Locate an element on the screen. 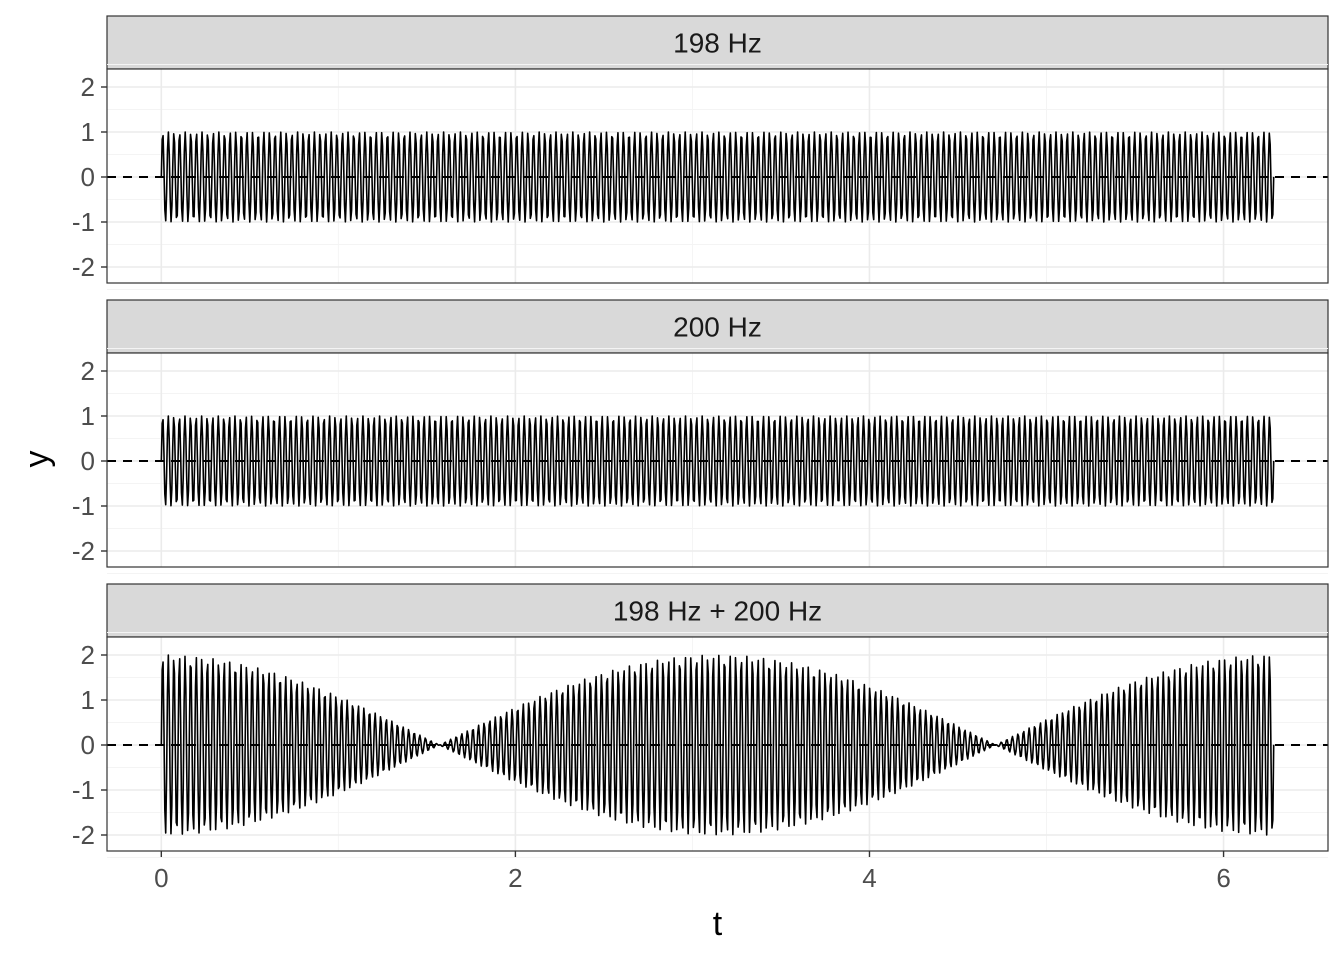 The width and height of the screenshot is (1344, 960). x-tick-label: 2 is located at coordinates (515, 878).